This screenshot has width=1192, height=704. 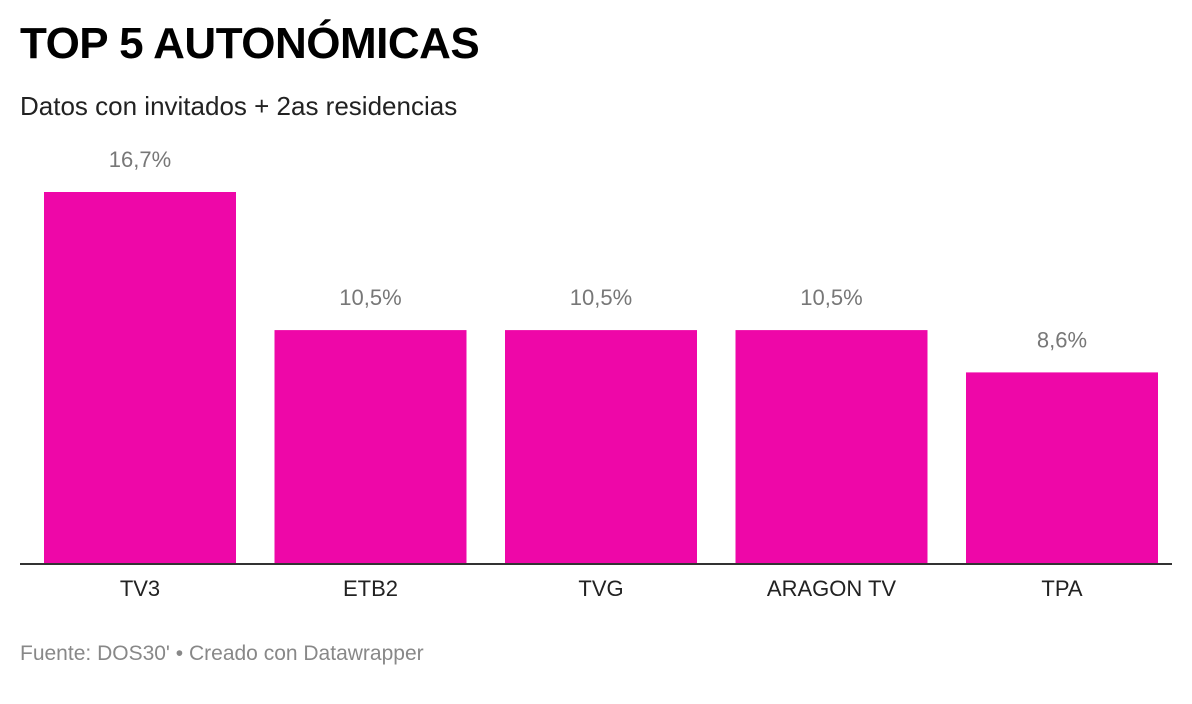 I want to click on value-label-tpa: 8,6%, so click(x=1062, y=339).